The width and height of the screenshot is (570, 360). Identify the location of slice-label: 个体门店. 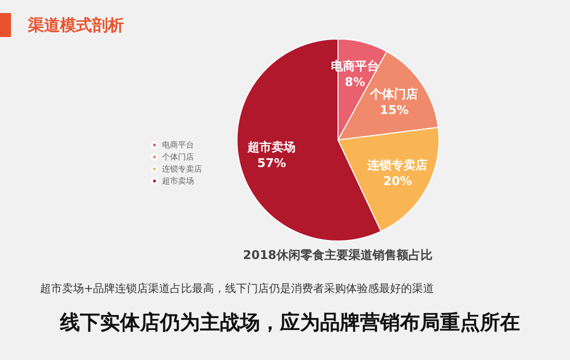
(393, 93).